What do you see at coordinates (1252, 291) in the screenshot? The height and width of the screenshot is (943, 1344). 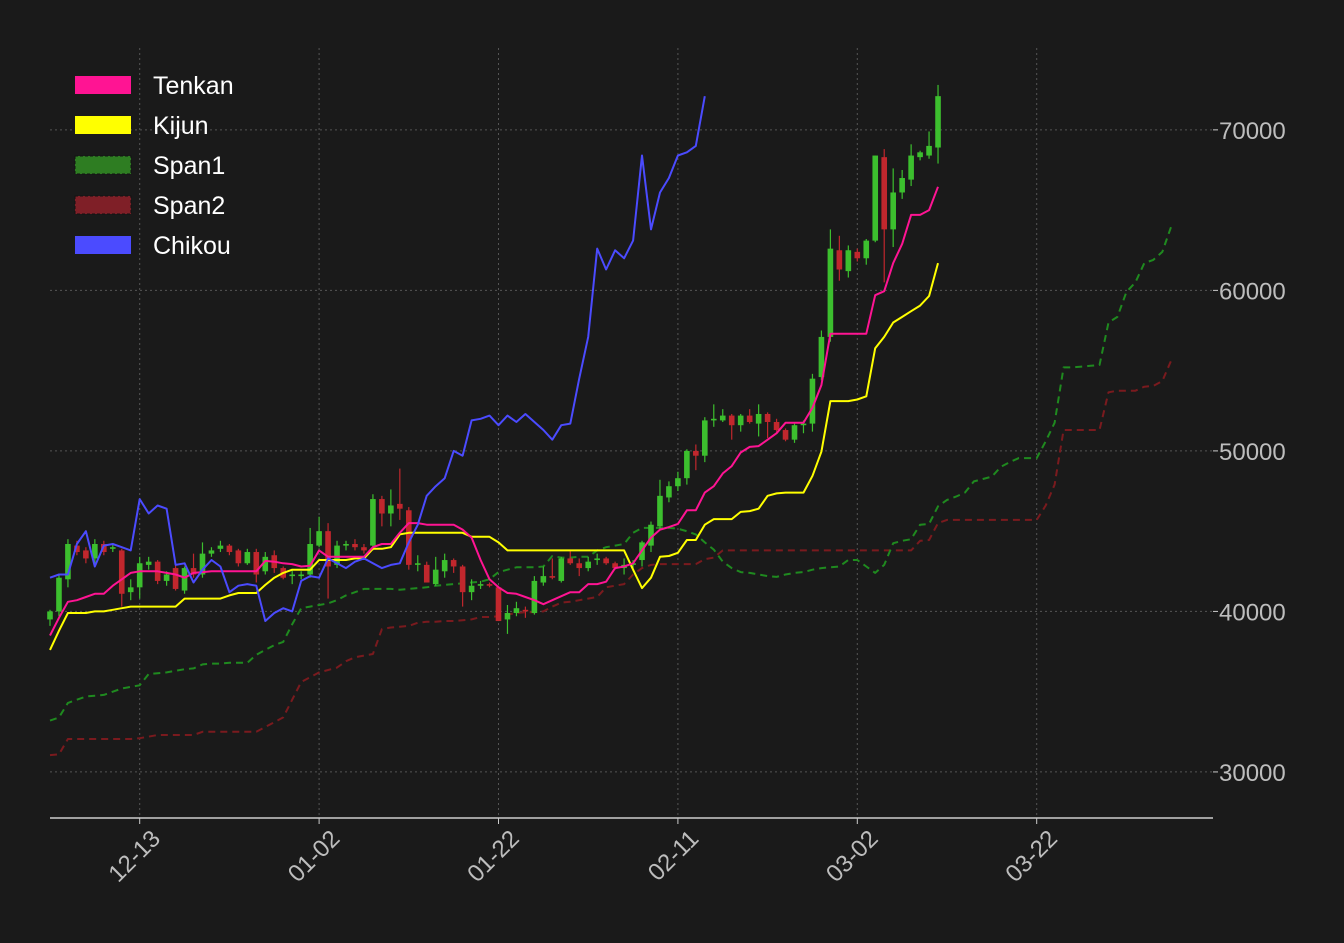 I see `y-tick-label: 60000` at bounding box center [1252, 291].